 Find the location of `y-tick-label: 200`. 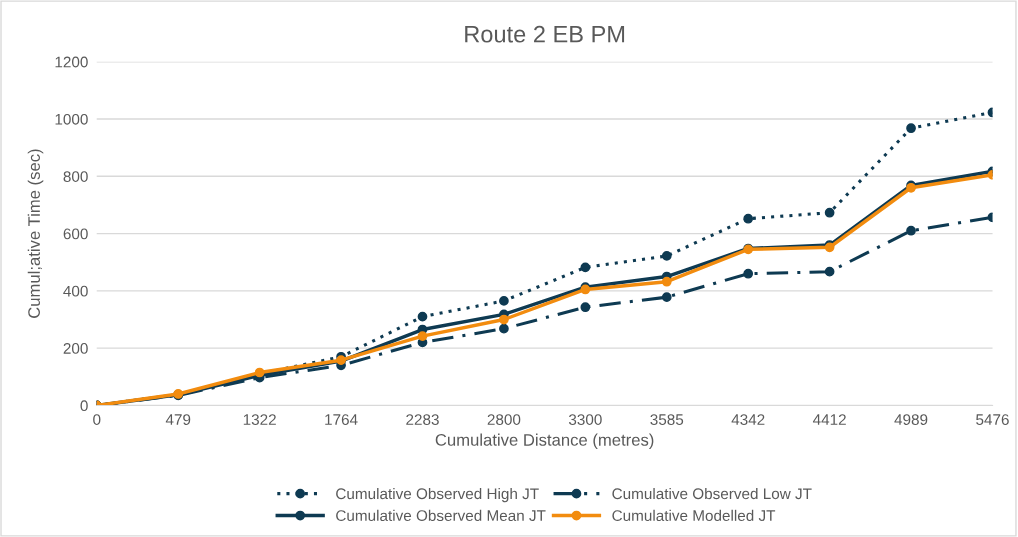

y-tick-label: 200 is located at coordinates (75, 348).